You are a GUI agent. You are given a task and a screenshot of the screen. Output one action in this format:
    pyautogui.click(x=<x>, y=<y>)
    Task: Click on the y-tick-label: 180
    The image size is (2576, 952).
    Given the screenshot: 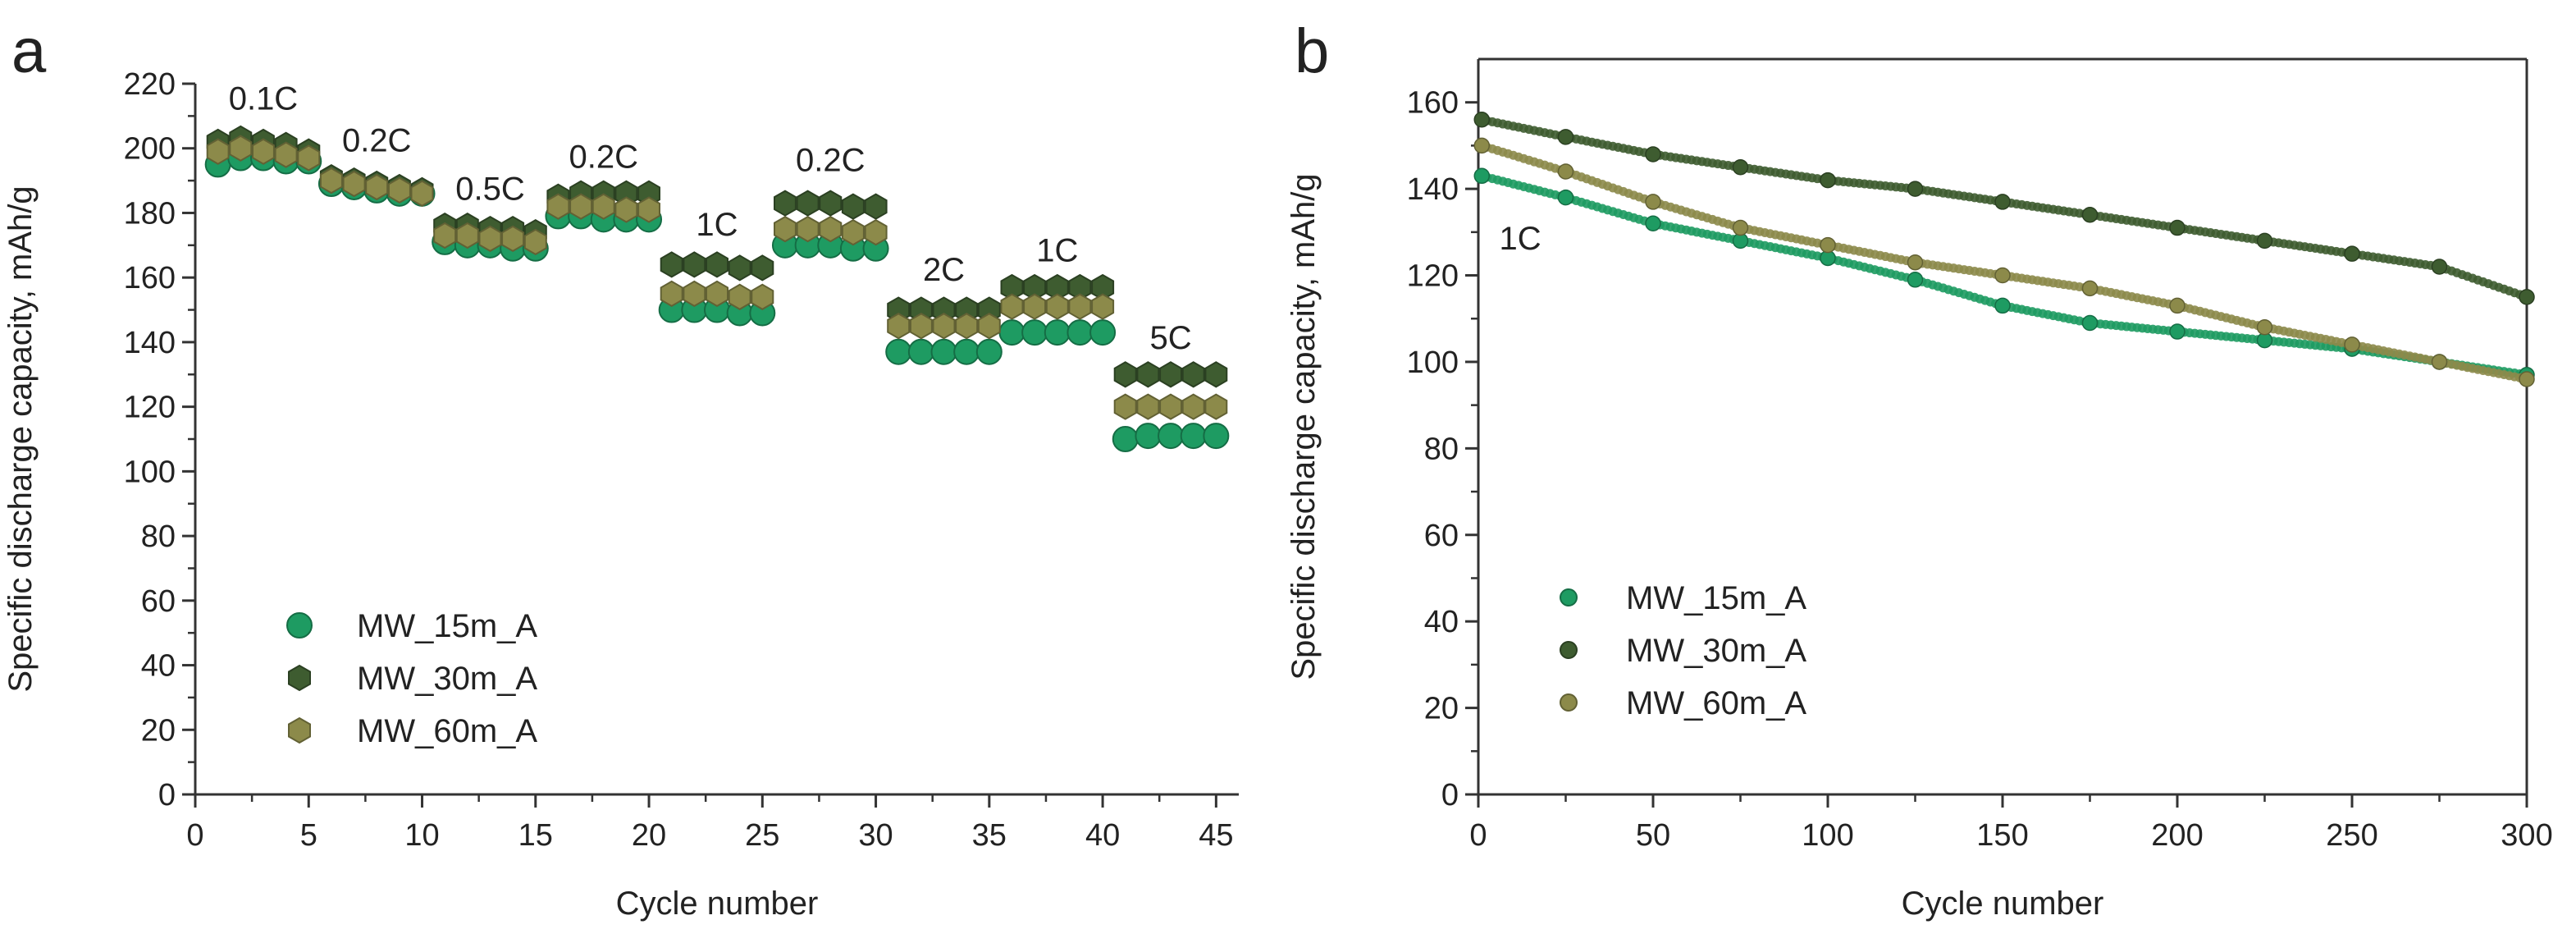 What is the action you would take?
    pyautogui.click(x=150, y=213)
    